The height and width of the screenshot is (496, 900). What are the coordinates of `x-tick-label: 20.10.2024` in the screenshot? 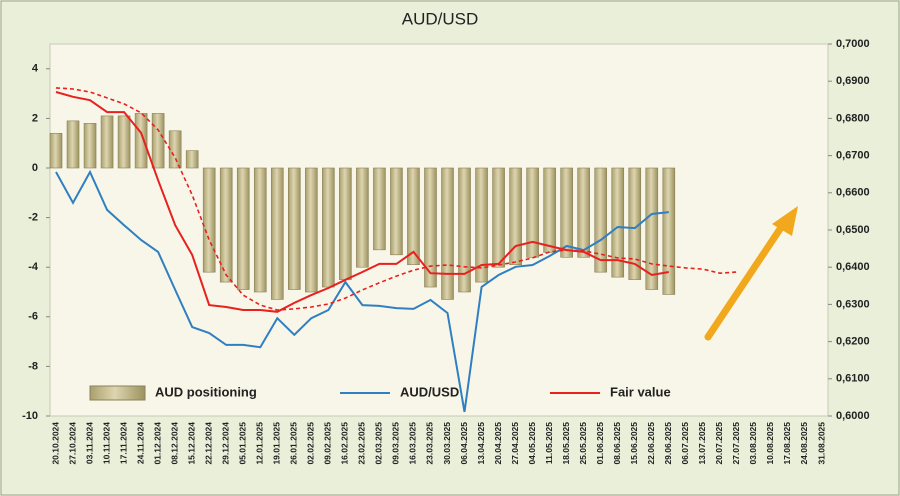 It's located at (55, 443).